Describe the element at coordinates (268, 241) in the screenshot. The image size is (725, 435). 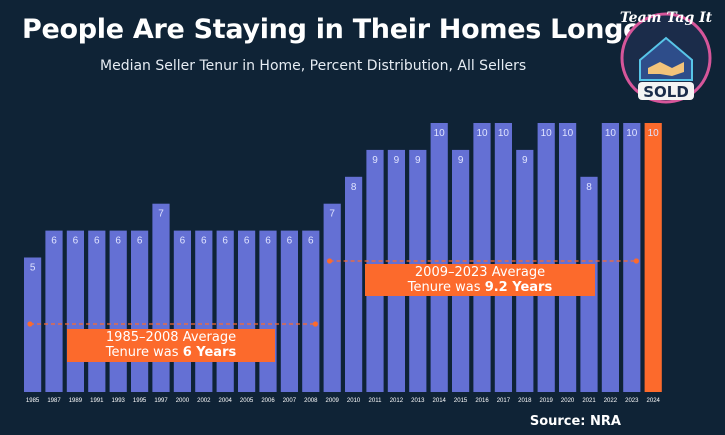
I see `bar-value-label-2006: 6` at that location.